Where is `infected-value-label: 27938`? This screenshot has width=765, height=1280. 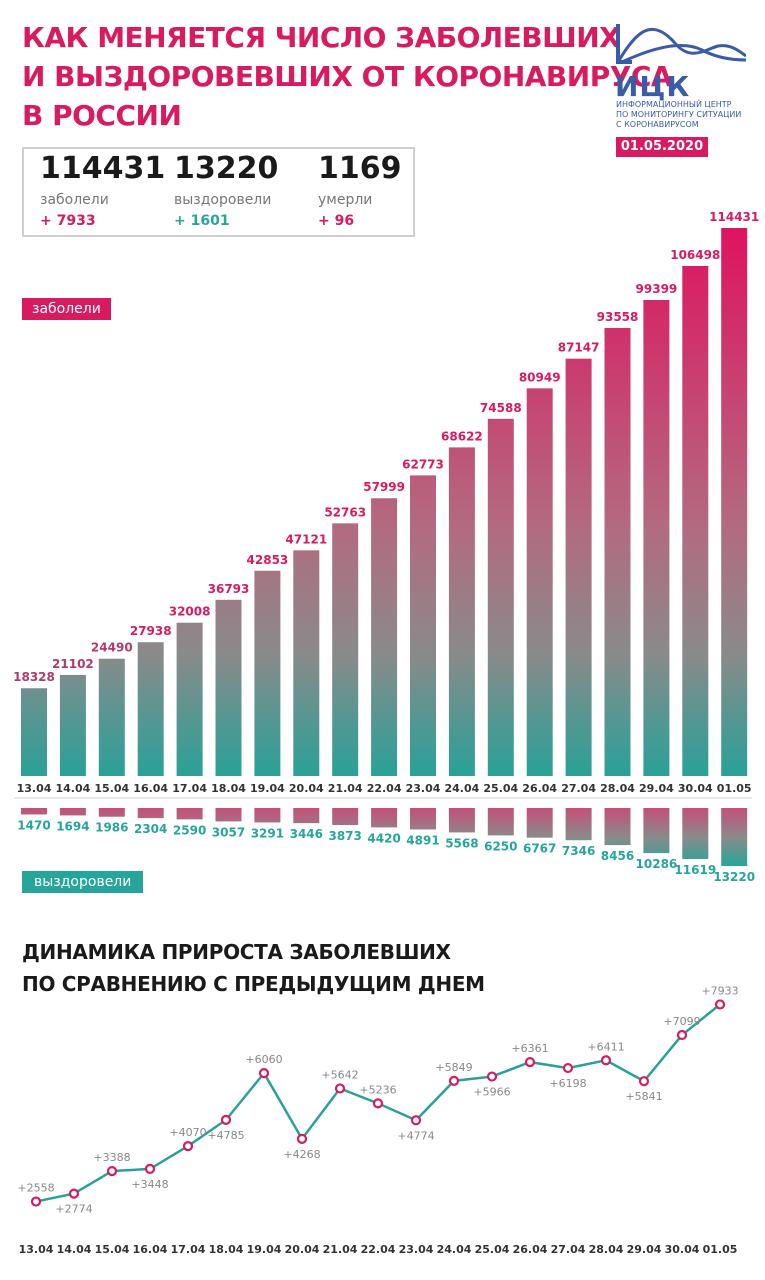 infected-value-label: 27938 is located at coordinates (151, 631).